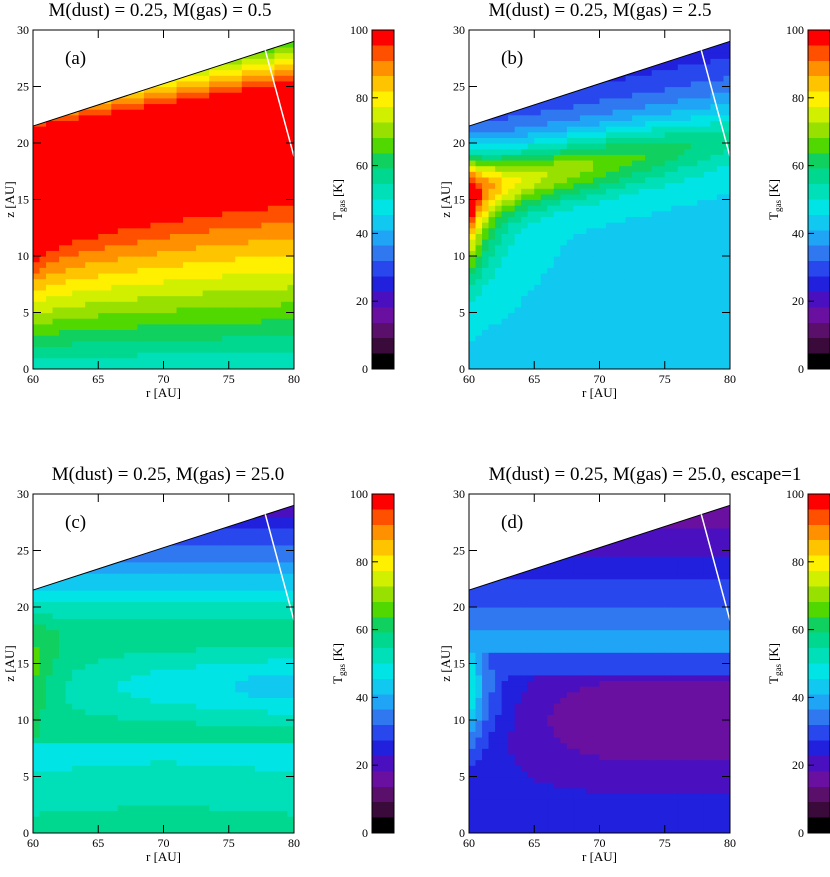 This screenshot has width=830, height=877. Describe the element at coordinates (75, 58) in the screenshot. I see `panel-label: (a)` at that location.